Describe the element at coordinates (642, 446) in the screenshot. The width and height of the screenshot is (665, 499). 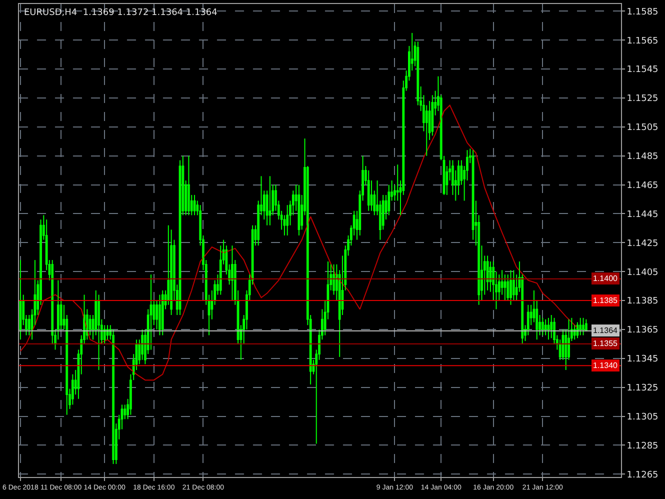
I see `y-tick-label: 1.1285` at that location.